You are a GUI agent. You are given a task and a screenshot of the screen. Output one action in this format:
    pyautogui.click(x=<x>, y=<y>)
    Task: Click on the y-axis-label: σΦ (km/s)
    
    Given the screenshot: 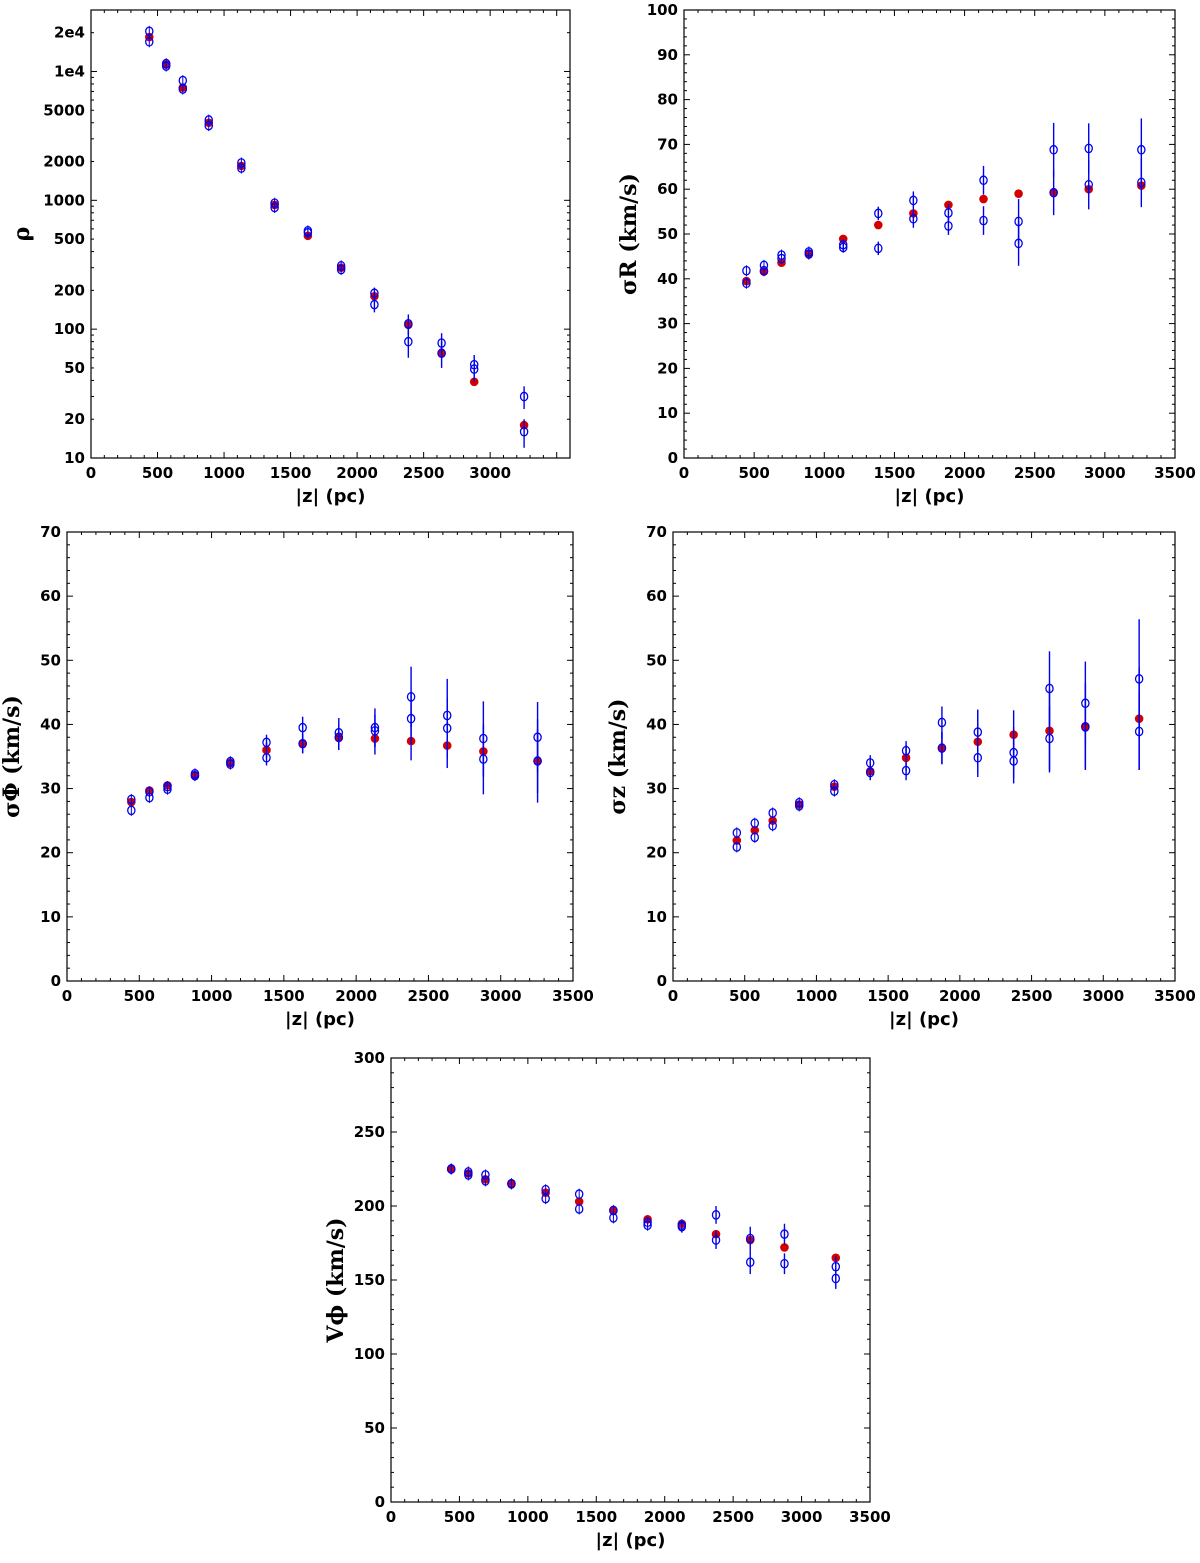 What is the action you would take?
    pyautogui.click(x=12, y=756)
    